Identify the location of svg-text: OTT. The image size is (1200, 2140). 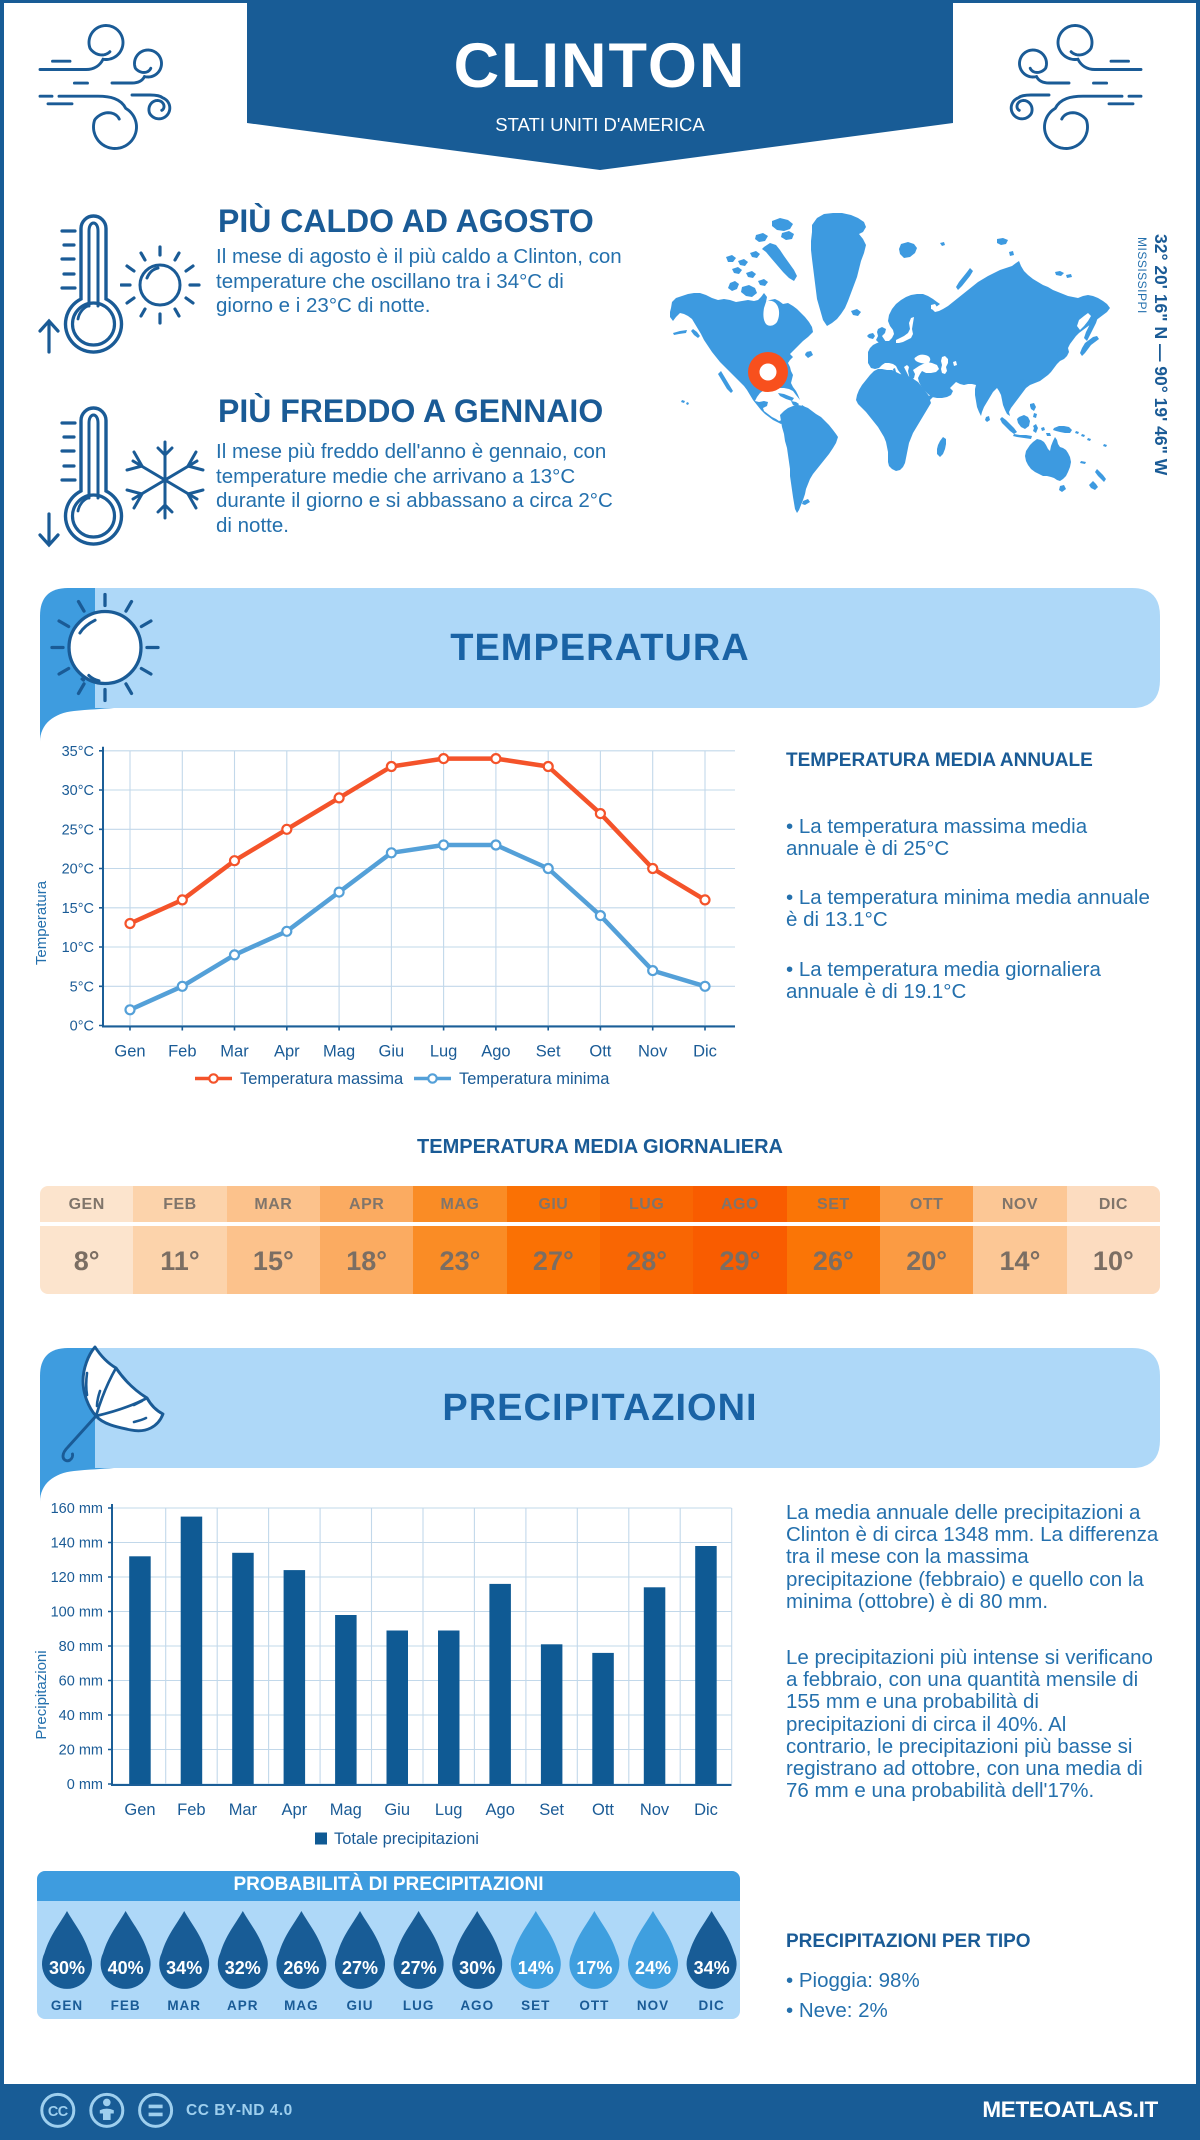
(594, 2005).